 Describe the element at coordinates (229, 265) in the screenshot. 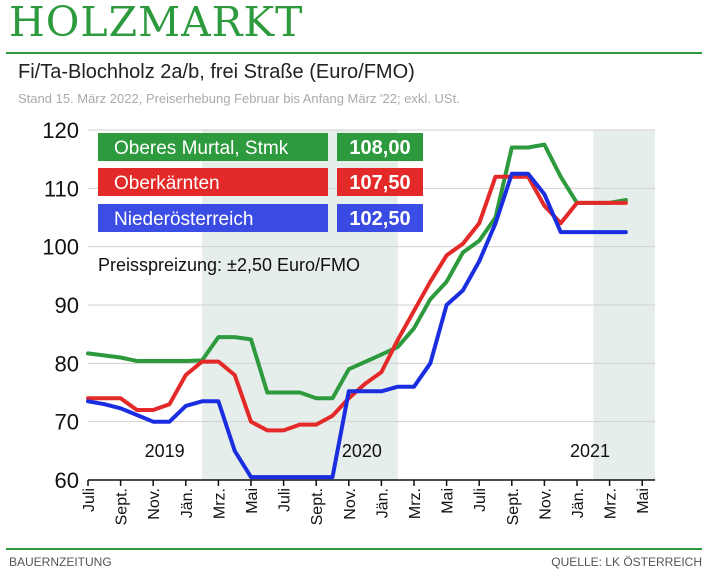

I see `spread-annotation: Preisspreizung: ±2,50 Euro/FMO` at that location.